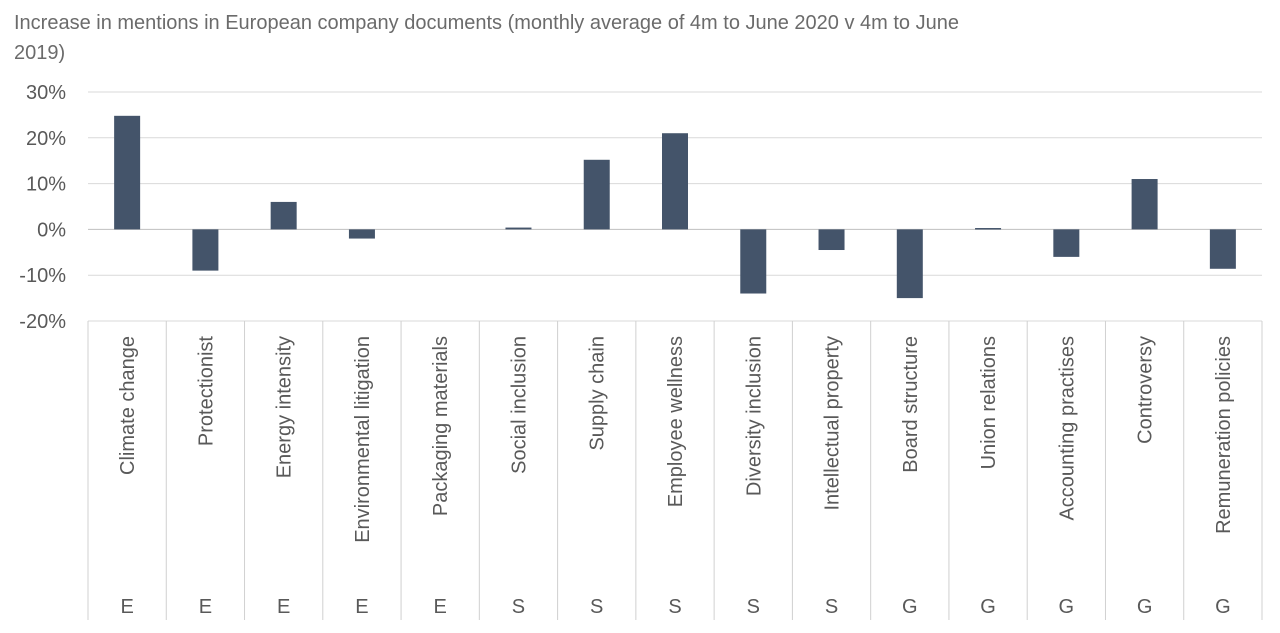 The height and width of the screenshot is (633, 1280). I want to click on category-label: Remuneration policies, so click(1224, 435).